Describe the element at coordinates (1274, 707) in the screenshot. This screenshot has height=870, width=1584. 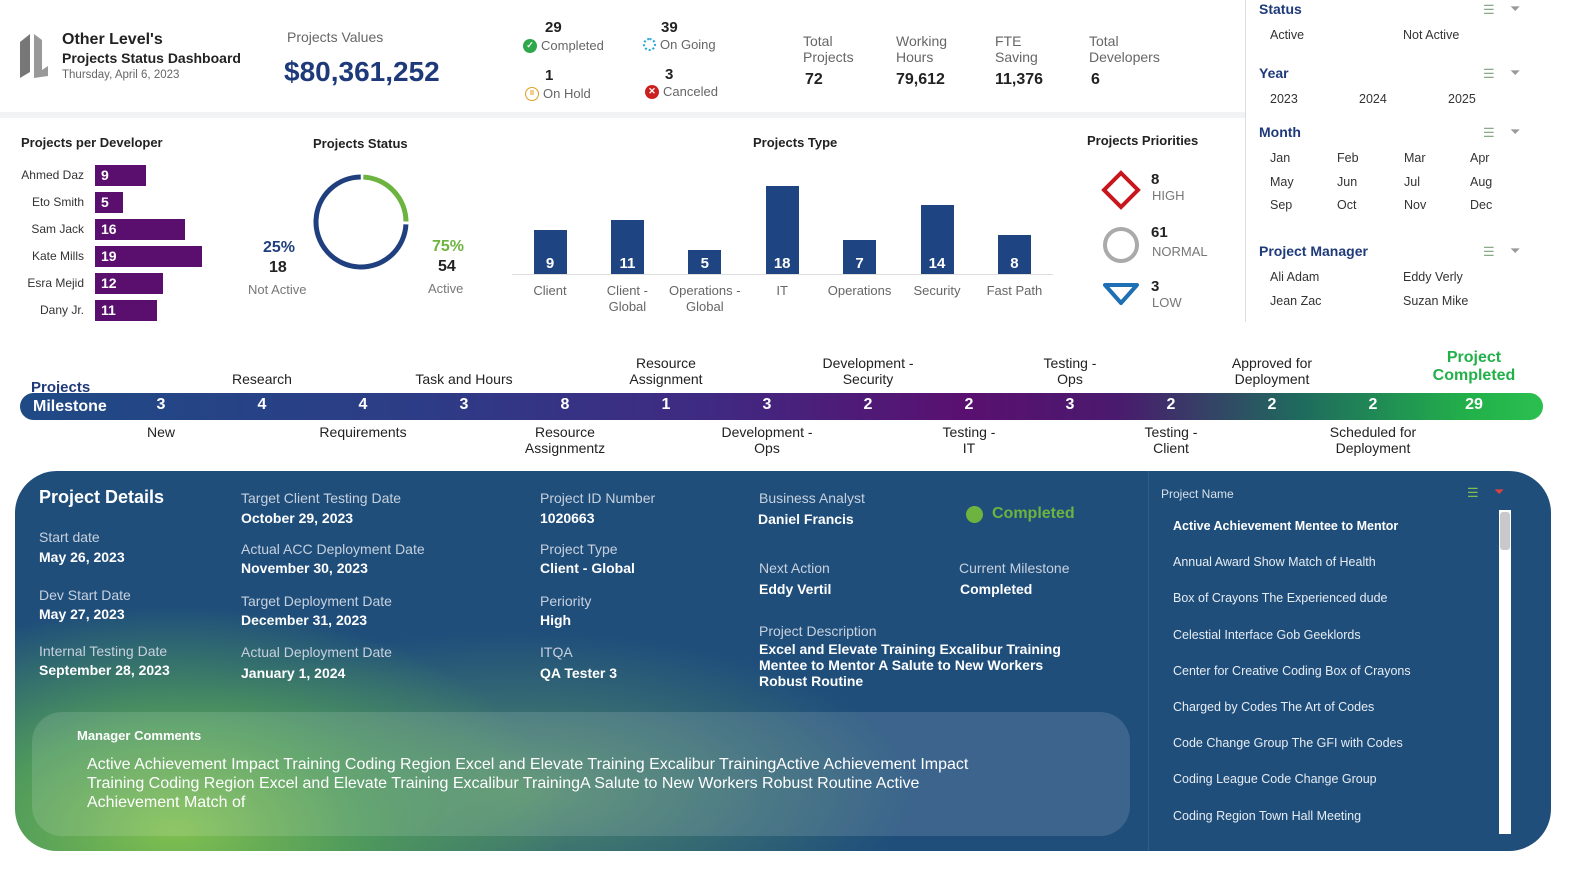
I see `project-list-item: Charged by Codes The Art of Codes` at that location.